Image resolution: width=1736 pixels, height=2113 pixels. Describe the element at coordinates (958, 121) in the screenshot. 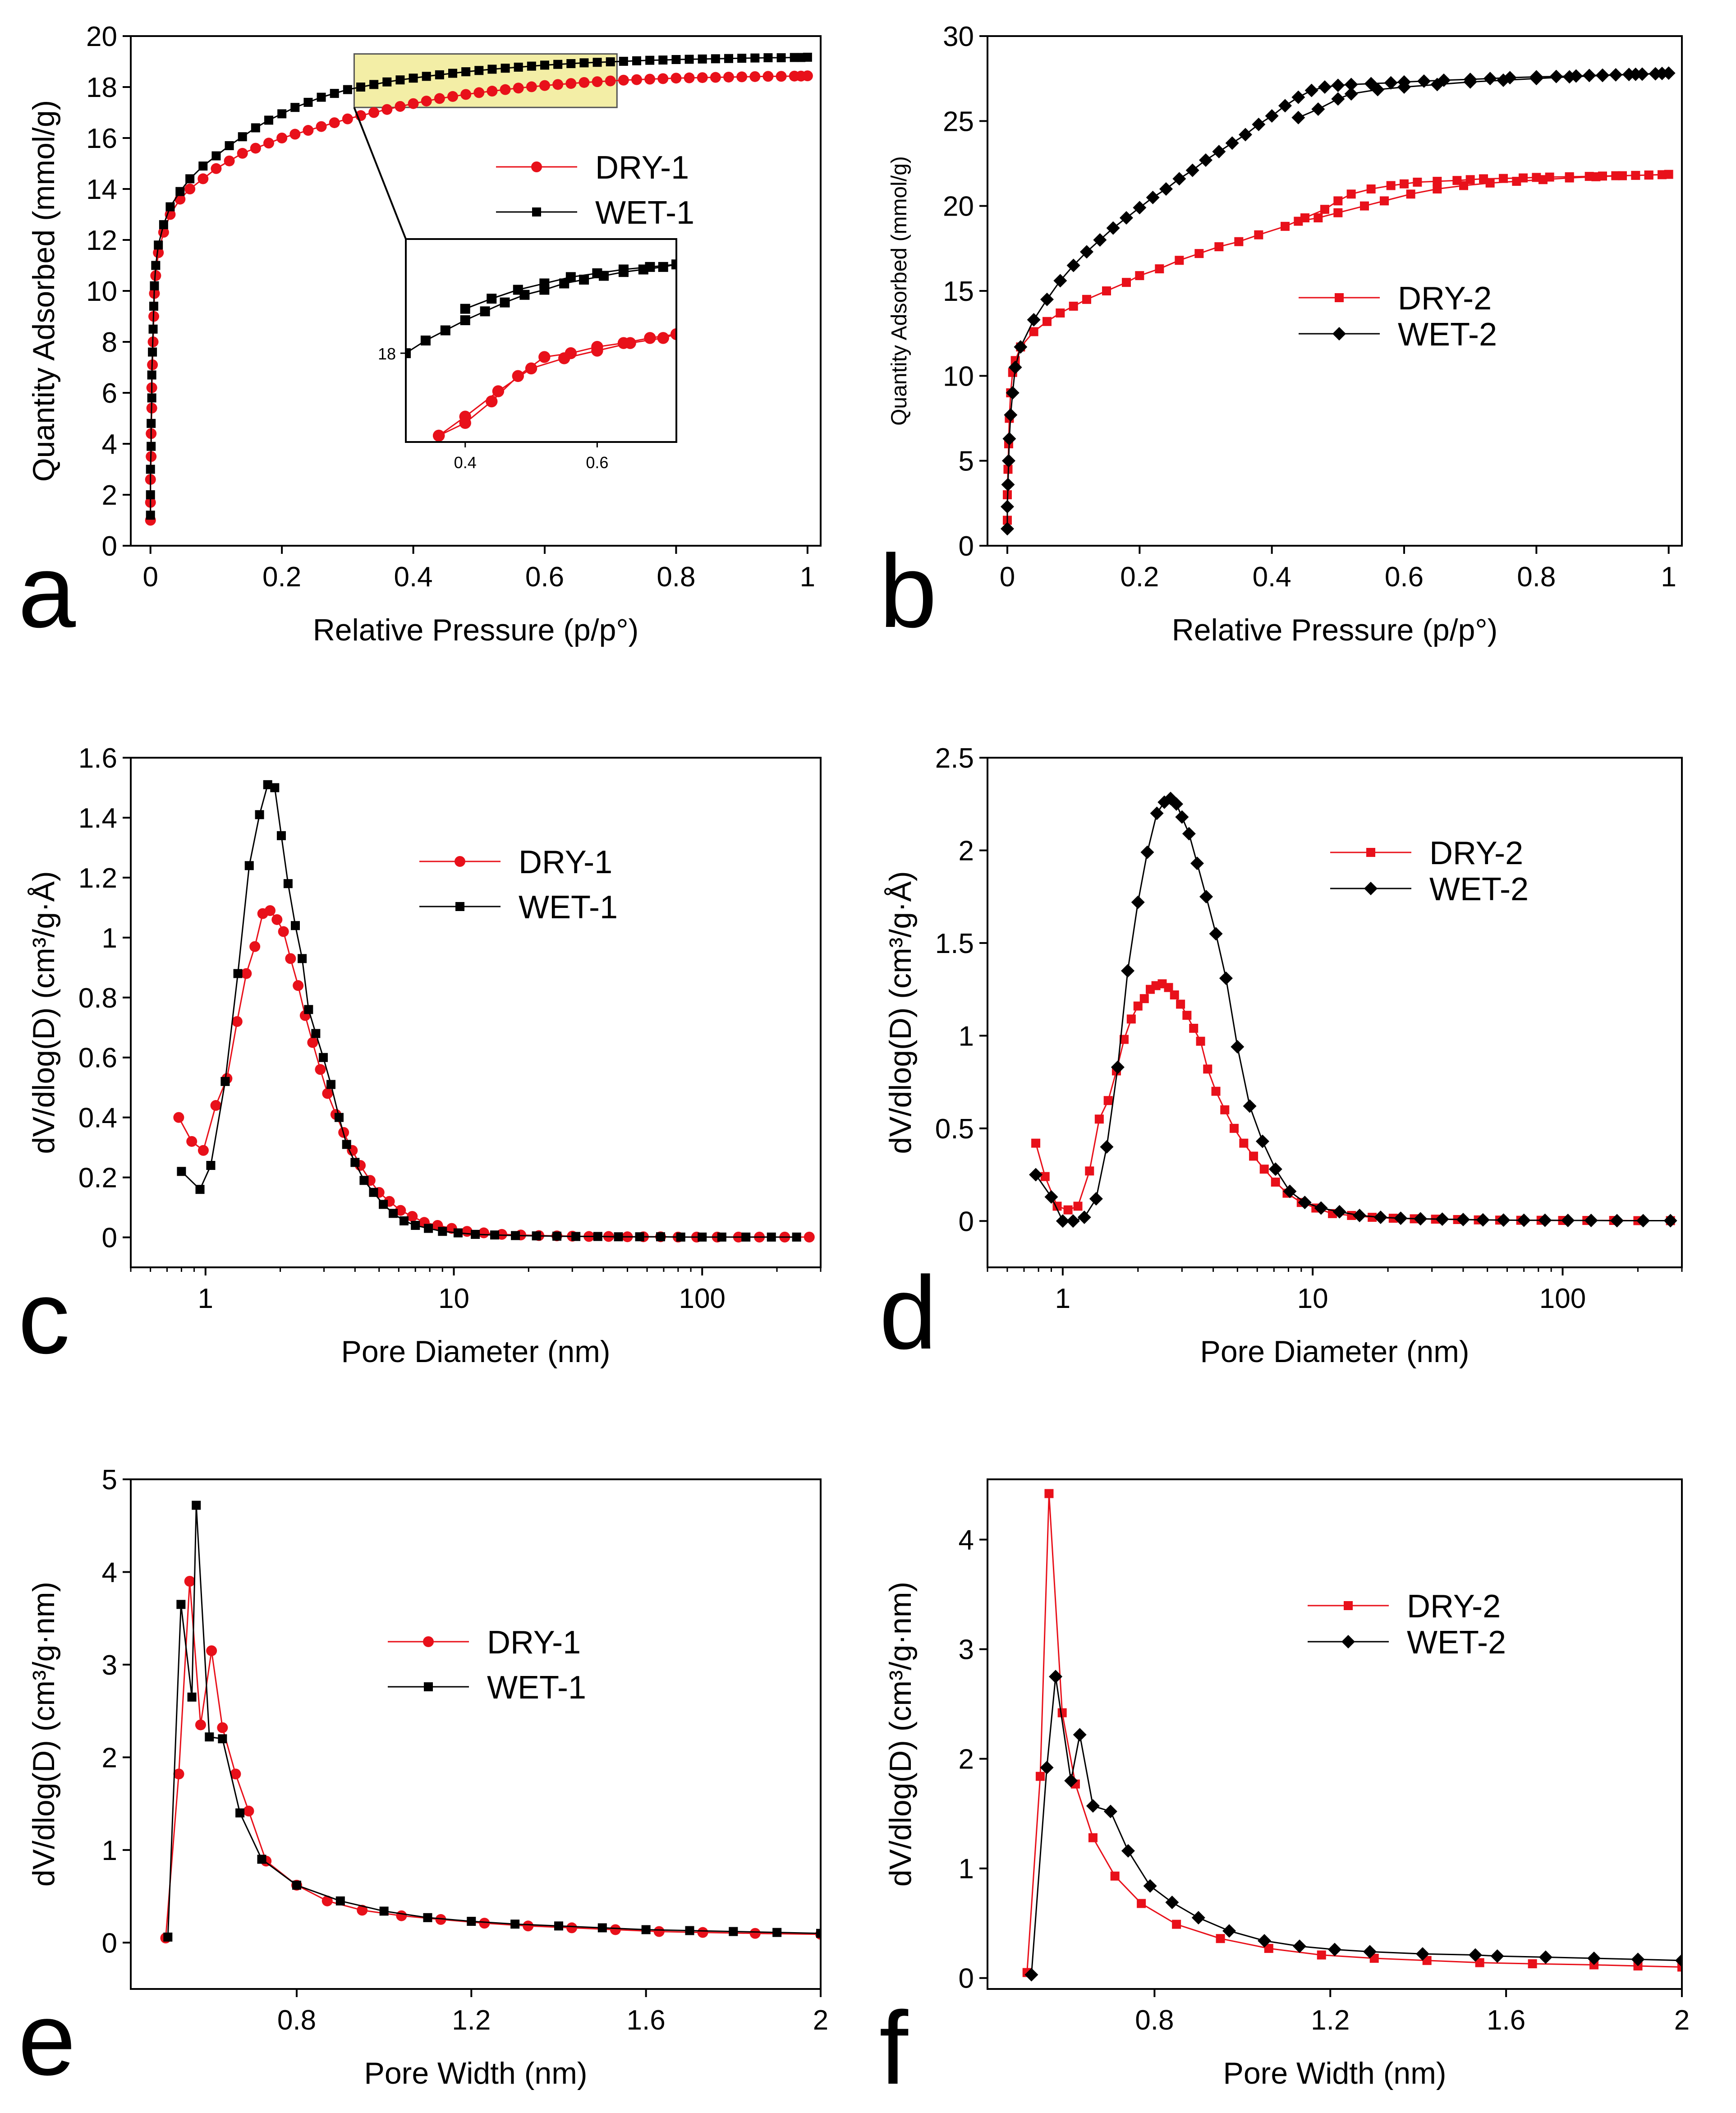

I see `y-tick-label: 25` at that location.